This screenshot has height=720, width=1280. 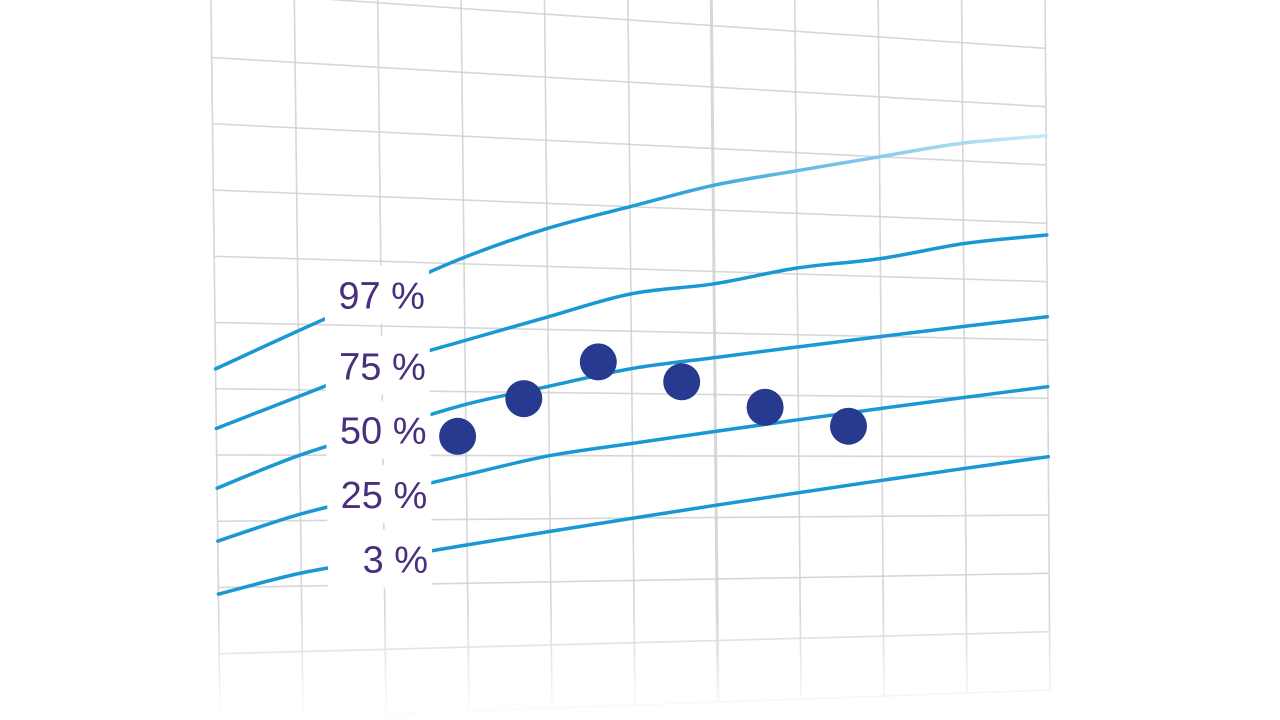 I want to click on label-3: 3 %, so click(x=380, y=558).